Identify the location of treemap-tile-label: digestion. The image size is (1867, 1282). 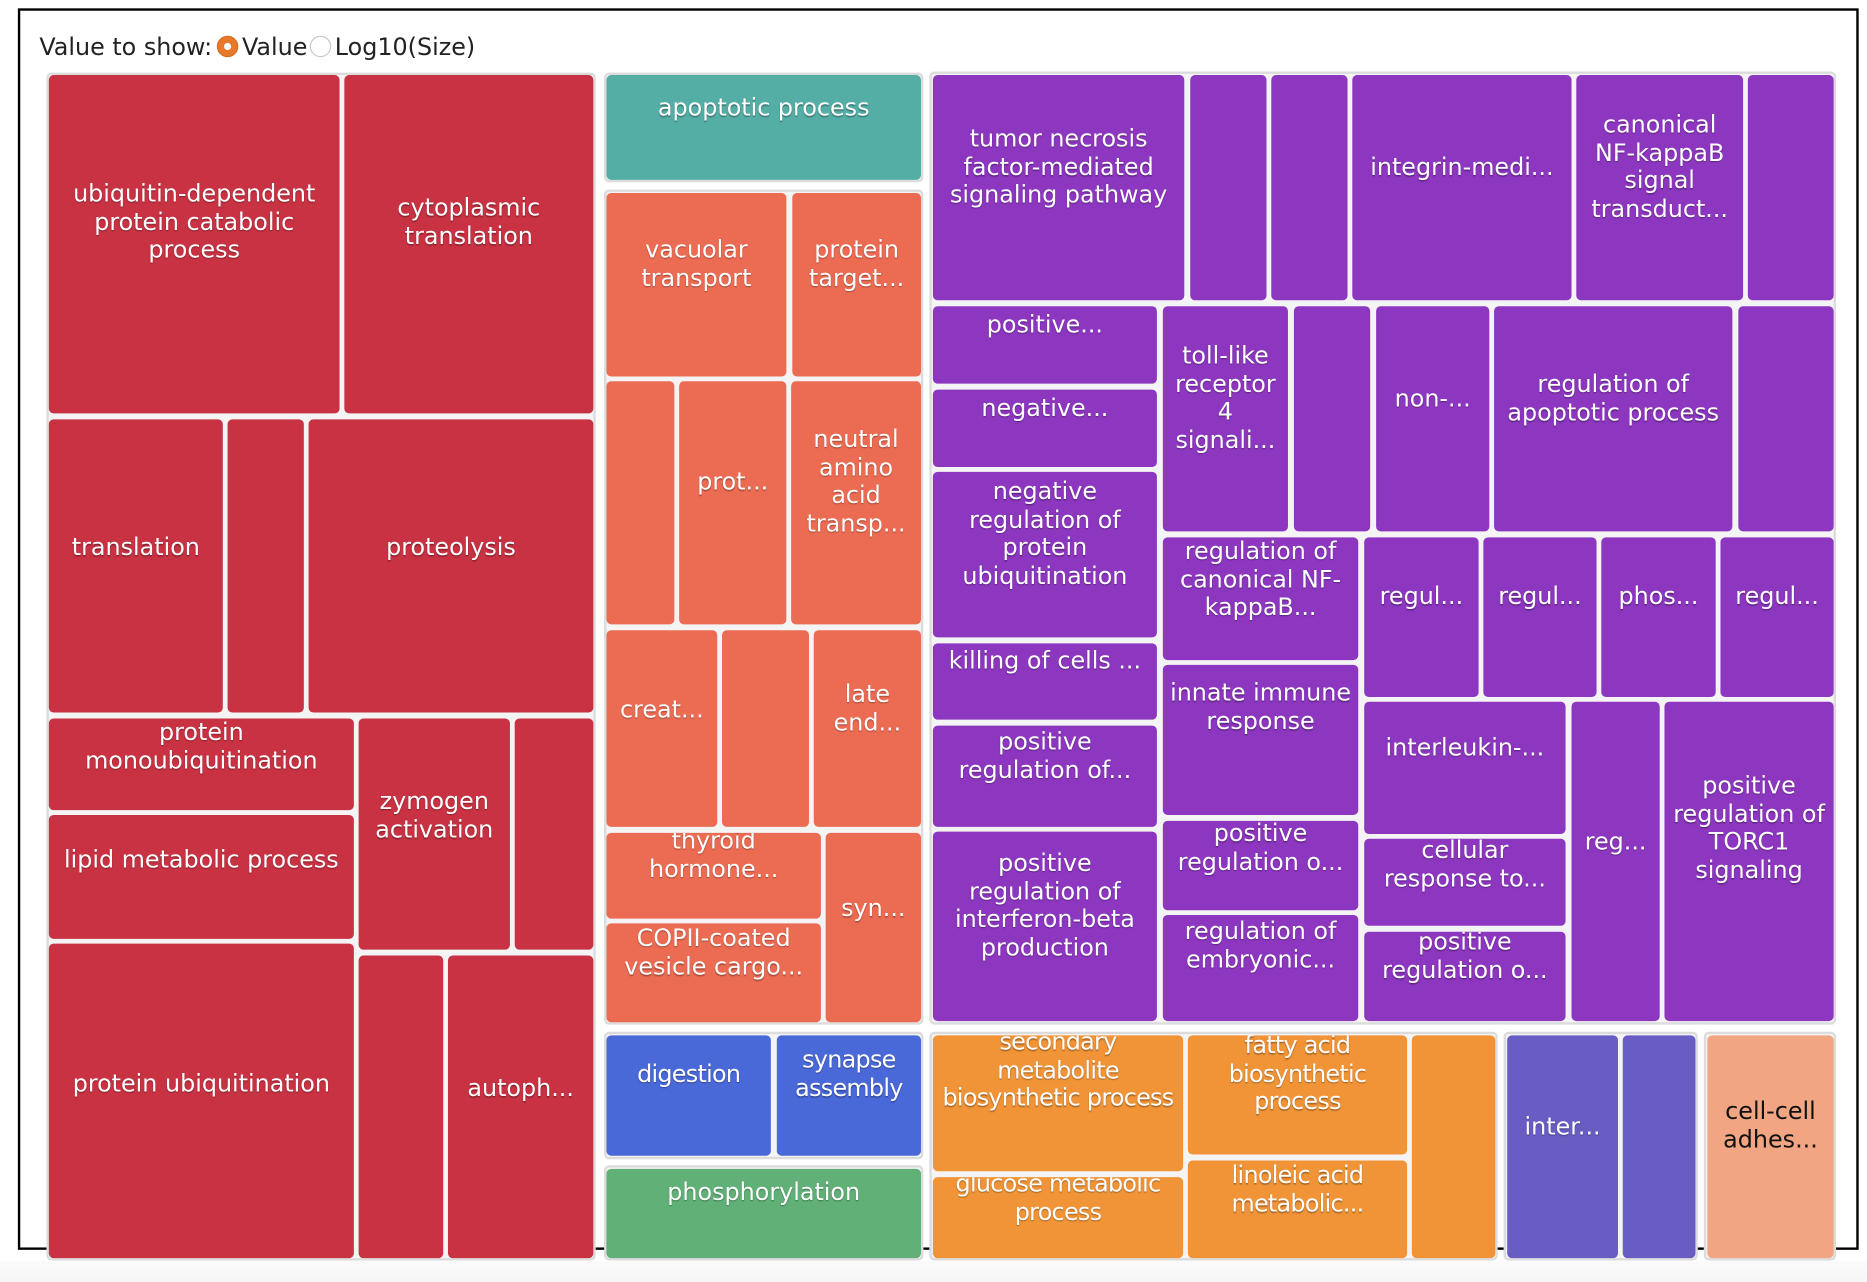
(689, 1073).